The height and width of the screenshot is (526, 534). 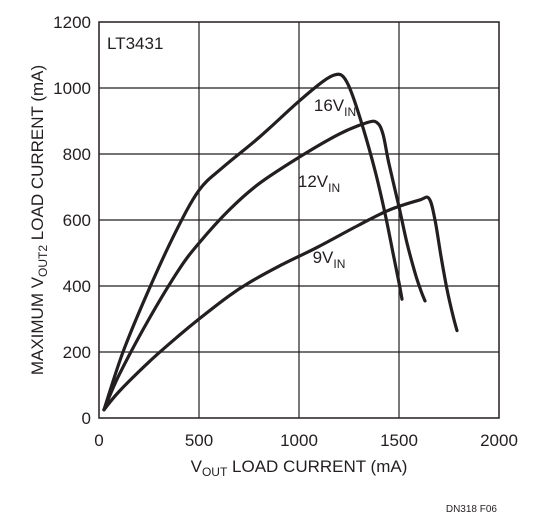 I want to click on y-tick-label: 0, so click(x=86, y=418).